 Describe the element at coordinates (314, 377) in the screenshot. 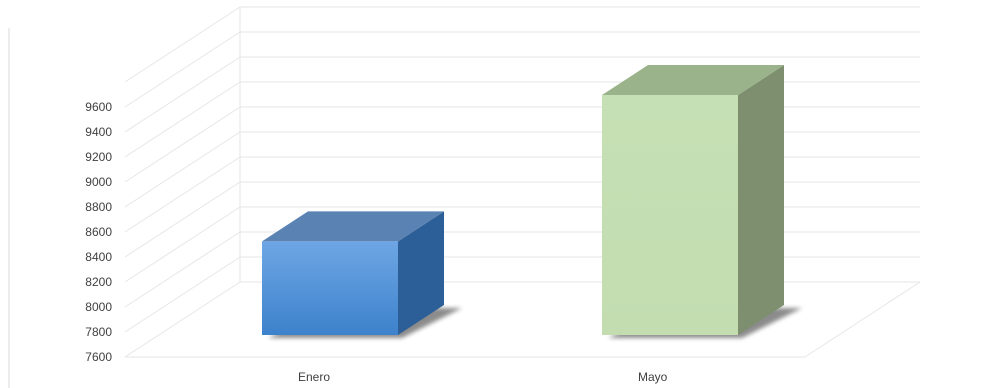

I see `x-tick-label: Enero` at that location.